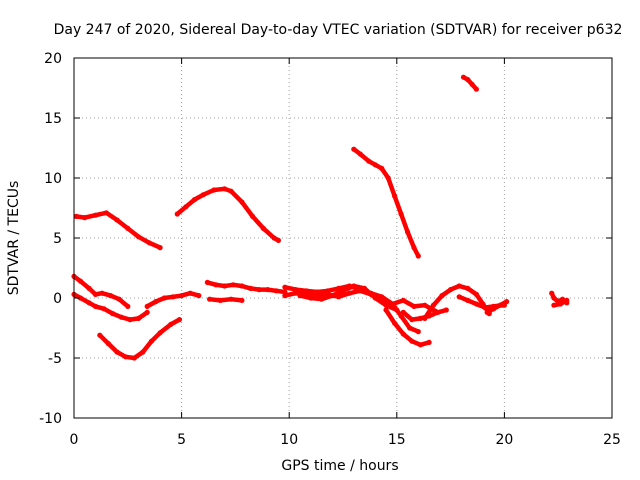 Image resolution: width=640 pixels, height=480 pixels. What do you see at coordinates (289, 440) in the screenshot?
I see `x-tick-label: 10` at bounding box center [289, 440].